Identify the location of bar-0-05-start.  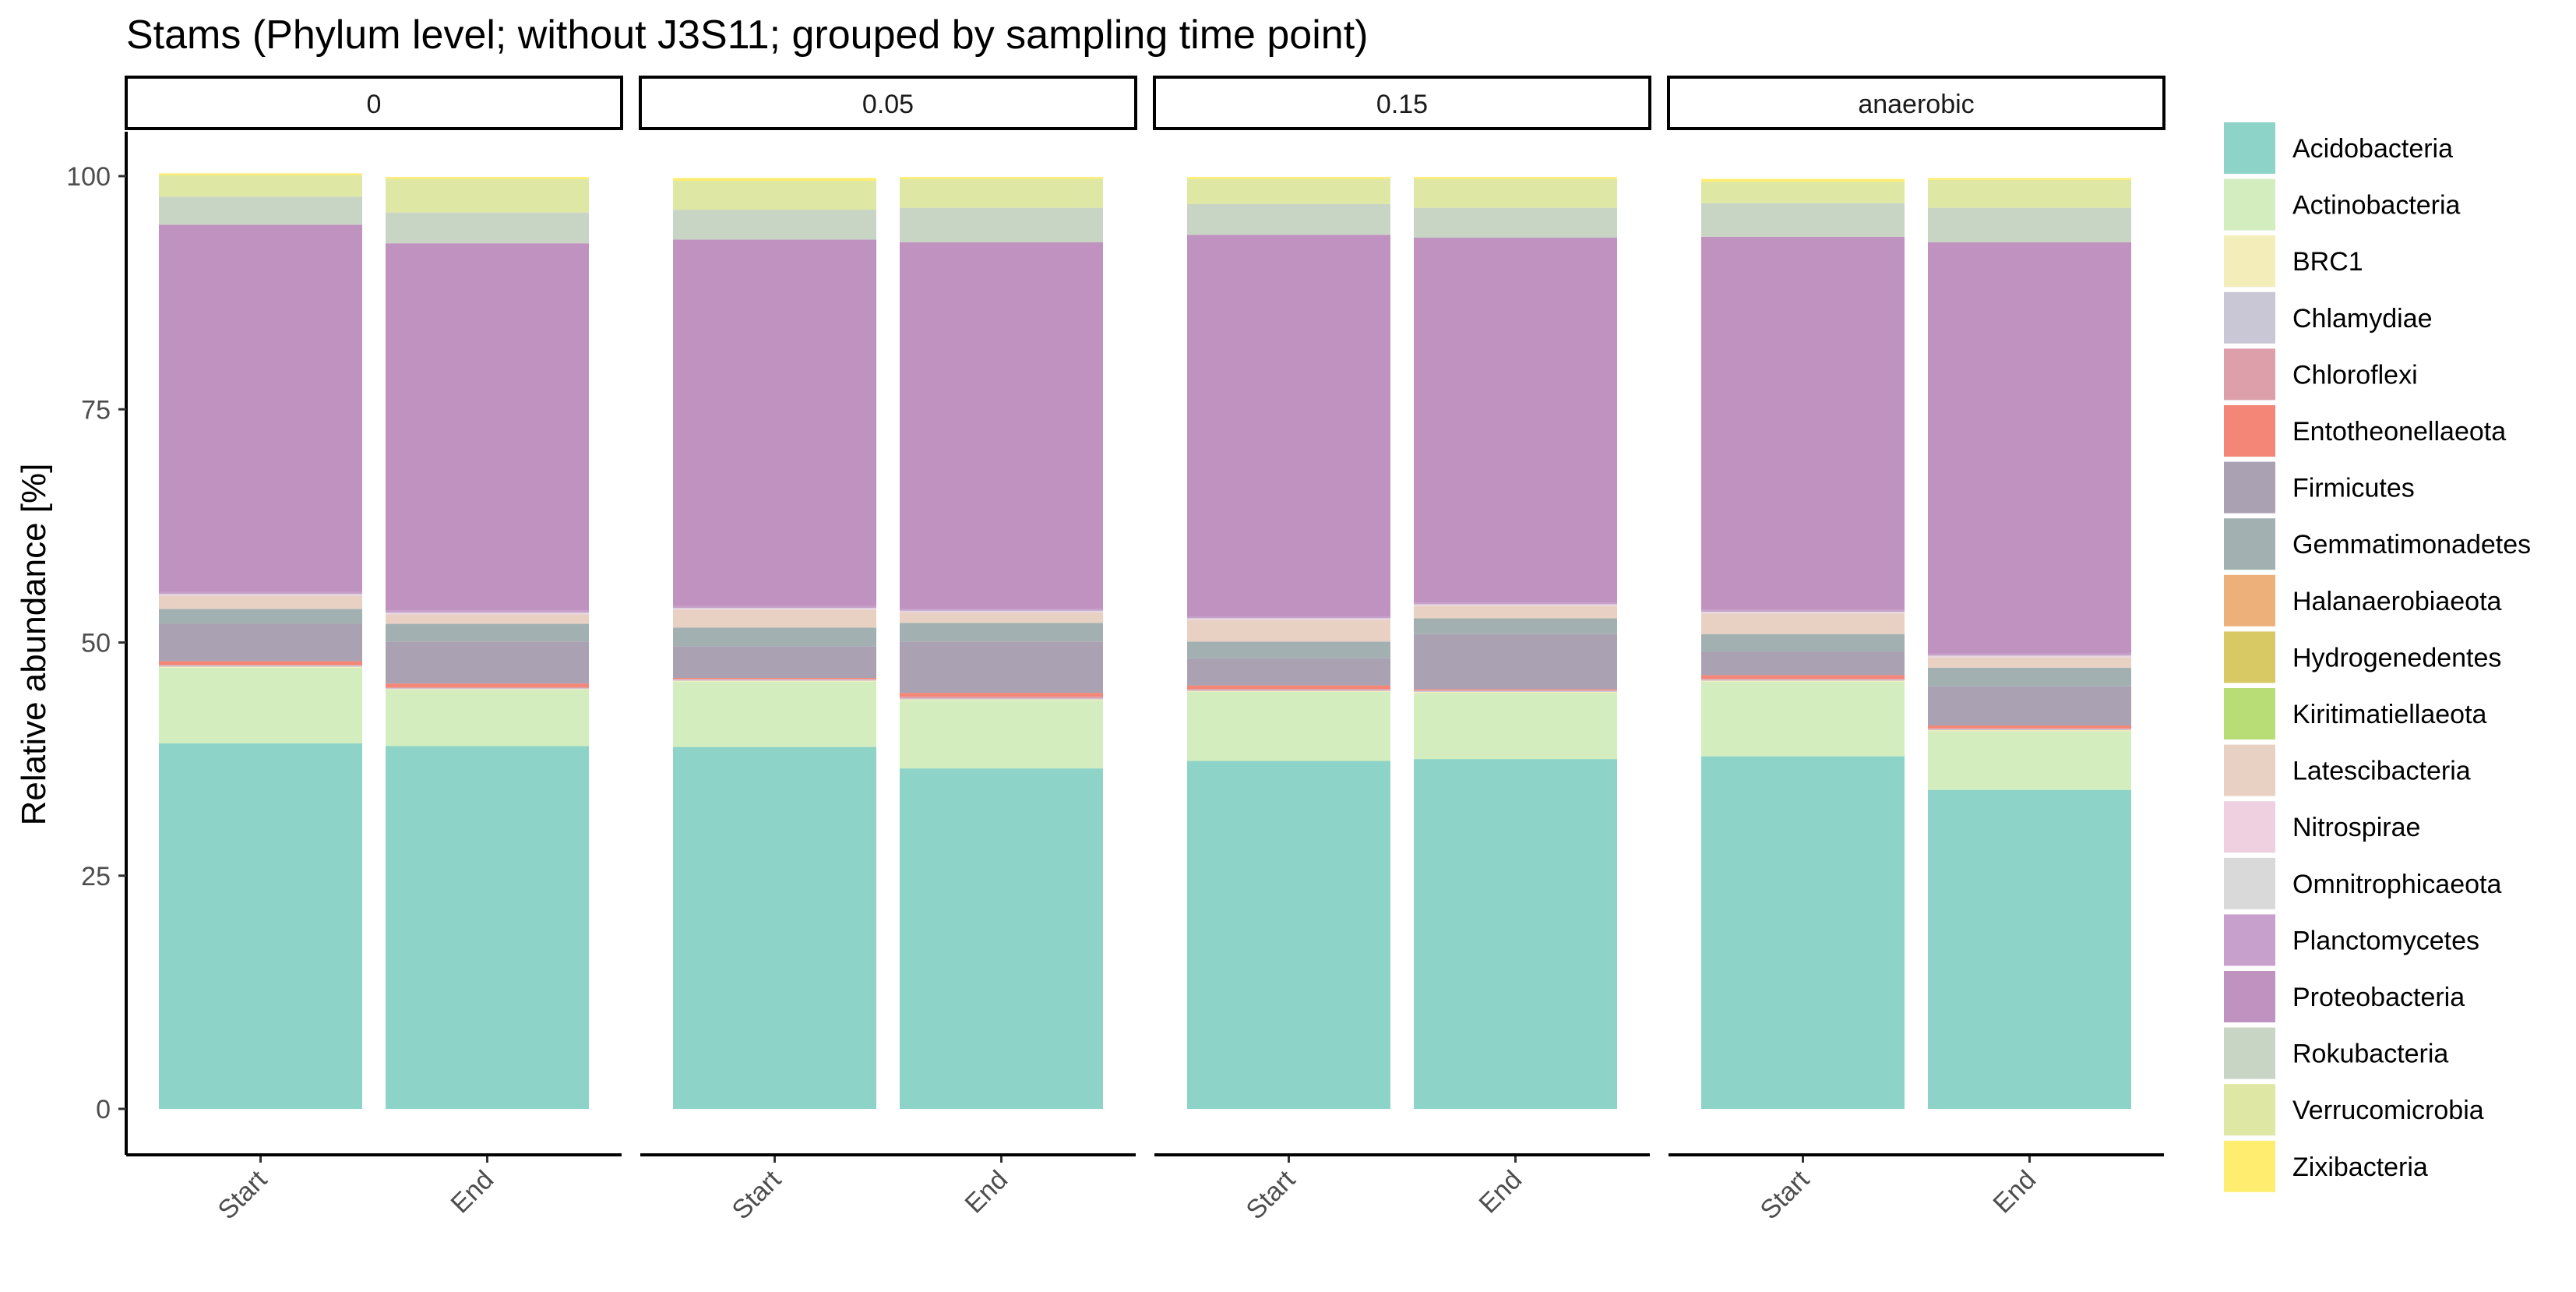
(774, 643).